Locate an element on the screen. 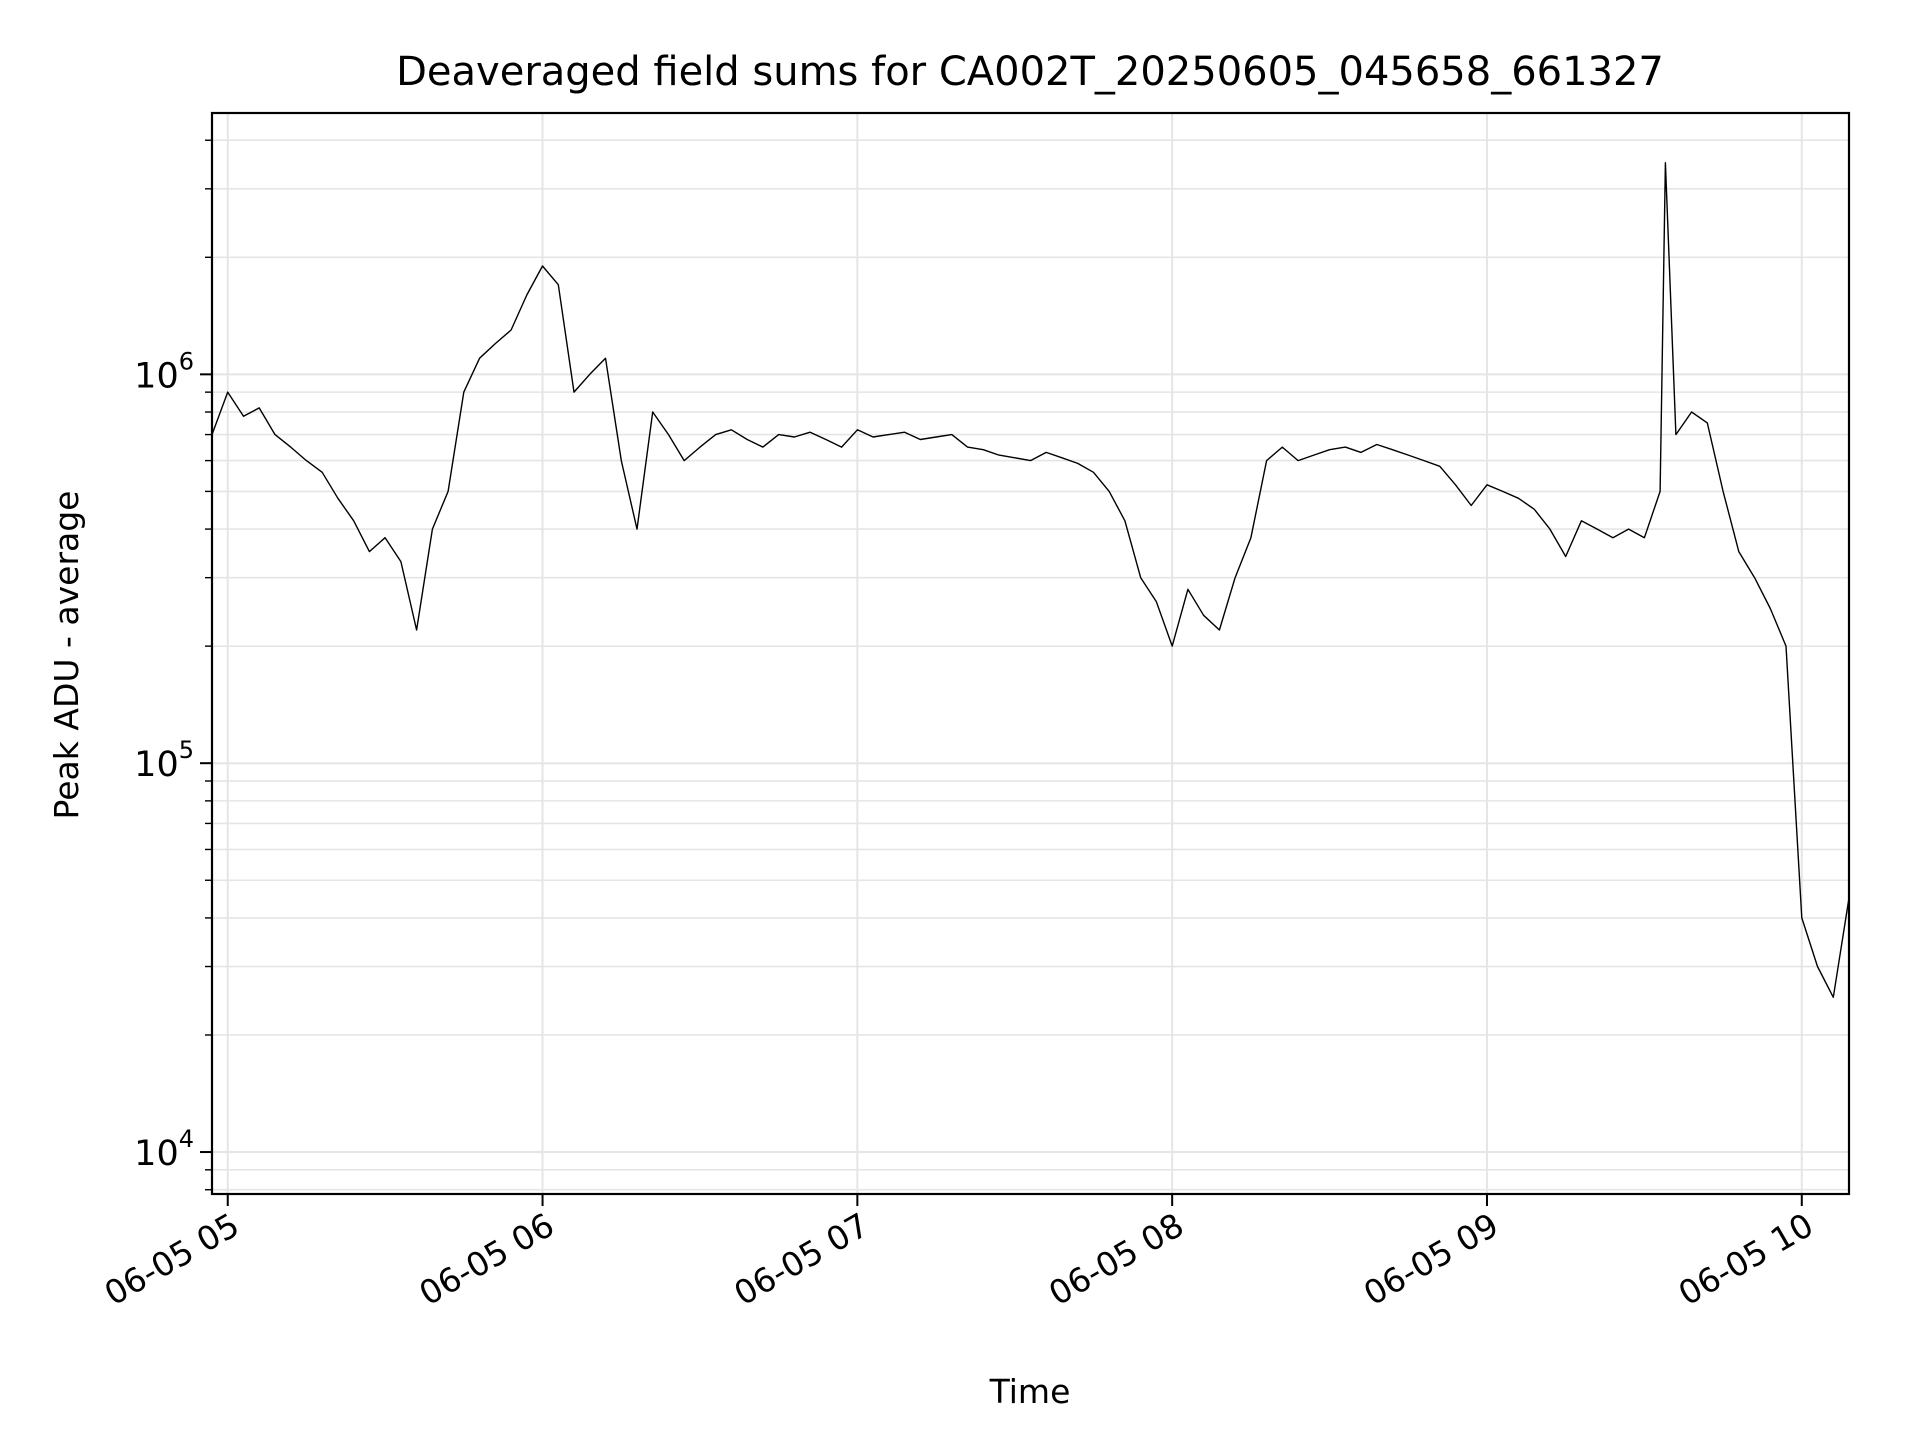 The width and height of the screenshot is (1920, 1440). y-axis-label: Peak ADU - average is located at coordinates (66, 655).